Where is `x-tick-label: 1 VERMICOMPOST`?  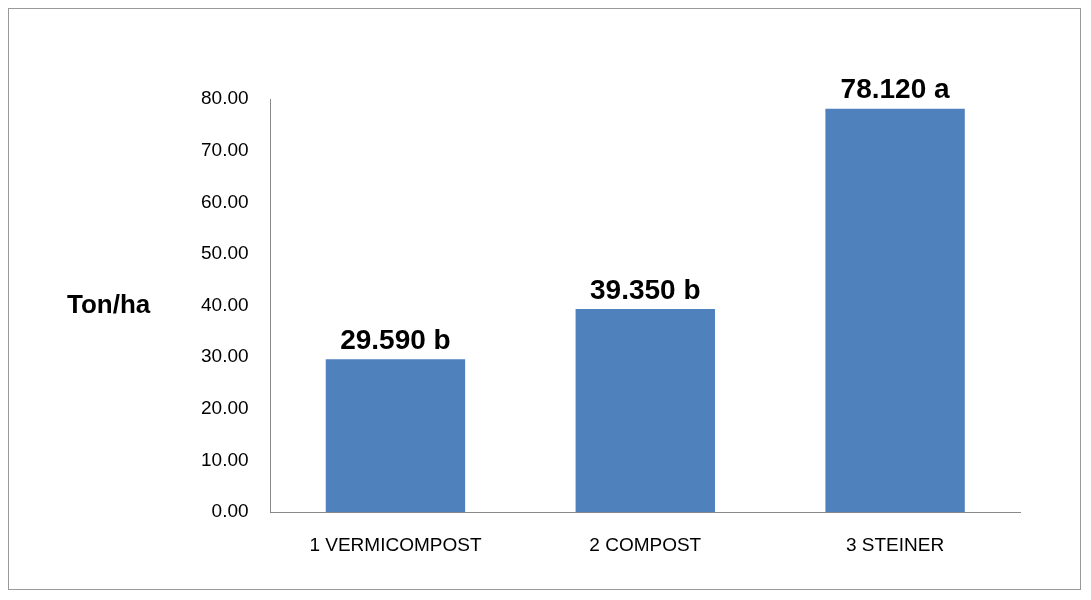 x-tick-label: 1 VERMICOMPOST is located at coordinates (395, 544).